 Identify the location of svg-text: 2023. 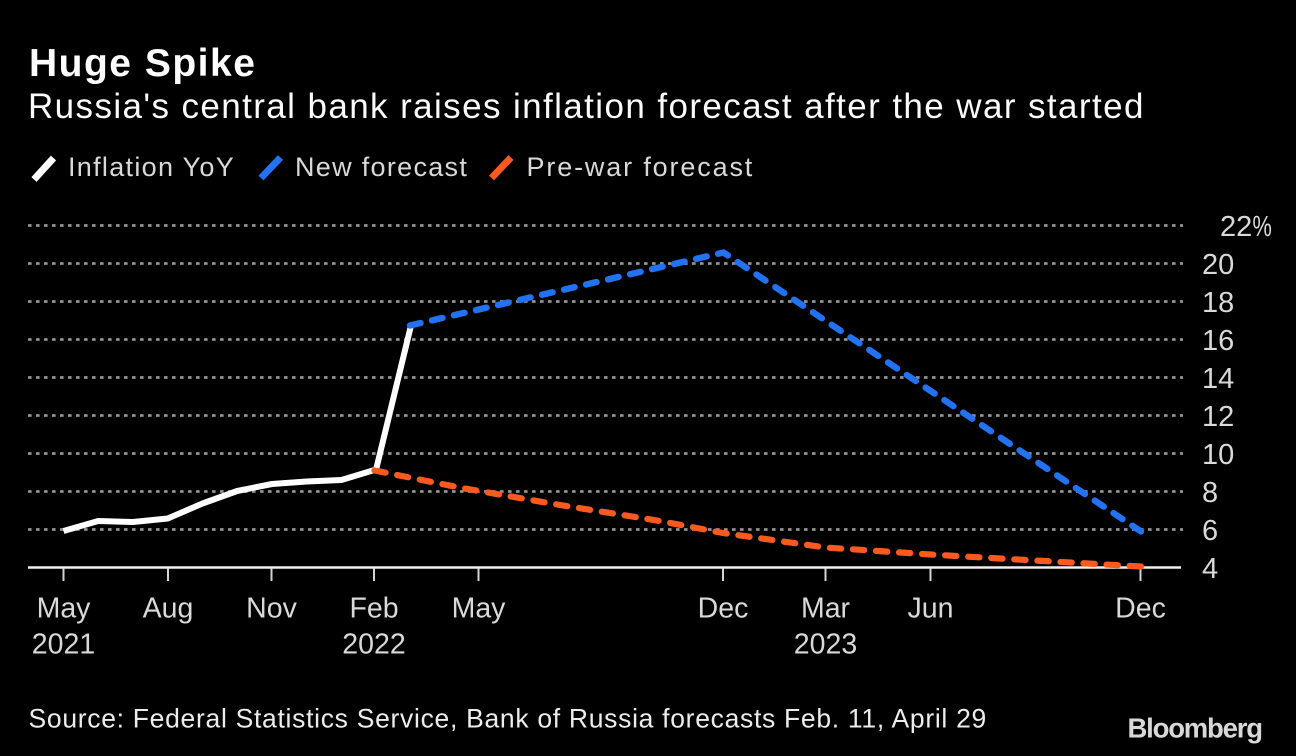
(825, 645).